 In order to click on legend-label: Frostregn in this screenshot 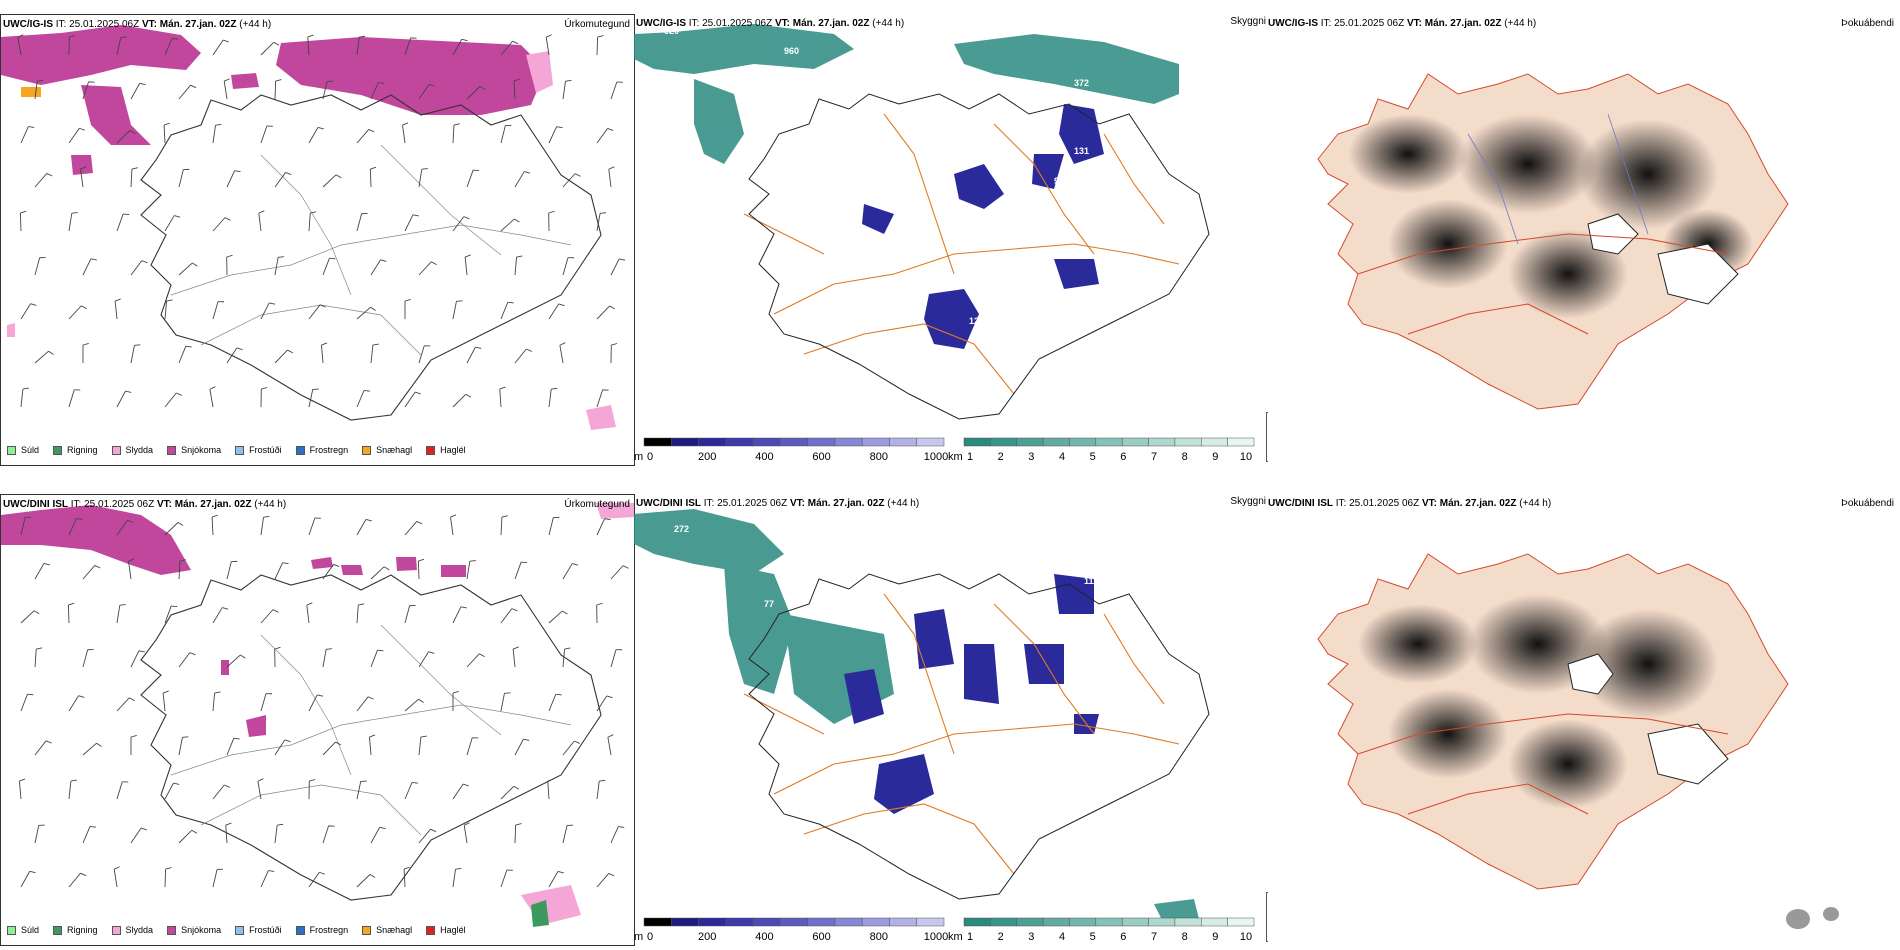, I will do `click(329, 450)`.